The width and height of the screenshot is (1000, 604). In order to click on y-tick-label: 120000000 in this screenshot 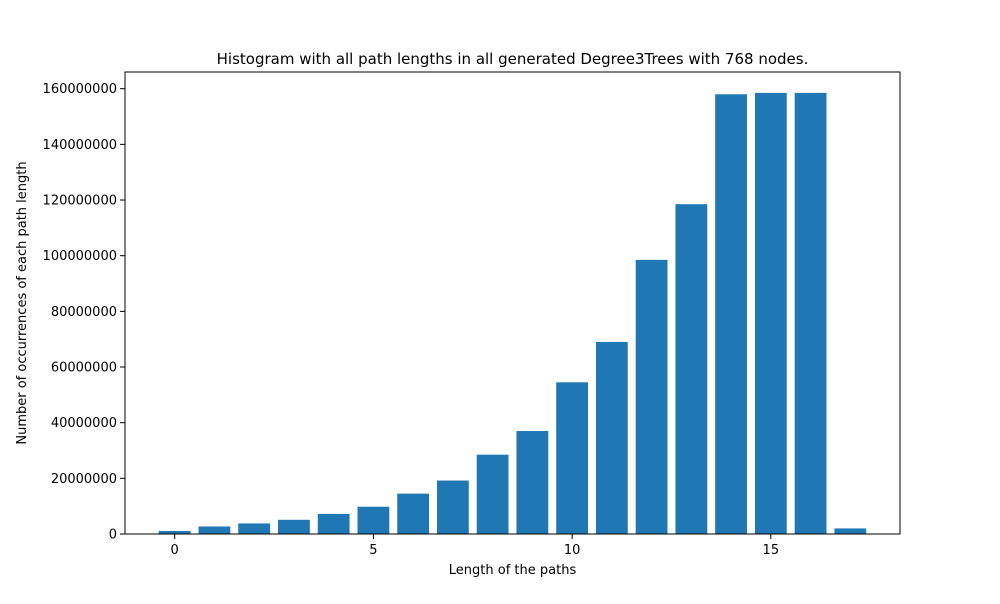, I will do `click(80, 201)`.